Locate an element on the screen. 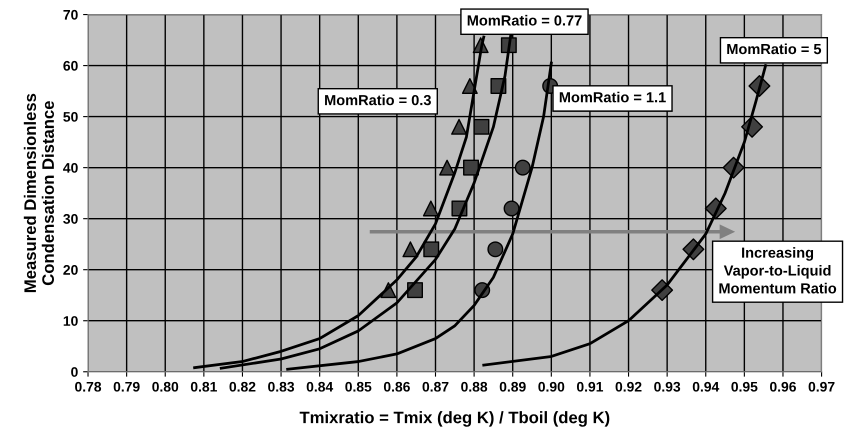  x-tick-label: 0.92 is located at coordinates (629, 387).